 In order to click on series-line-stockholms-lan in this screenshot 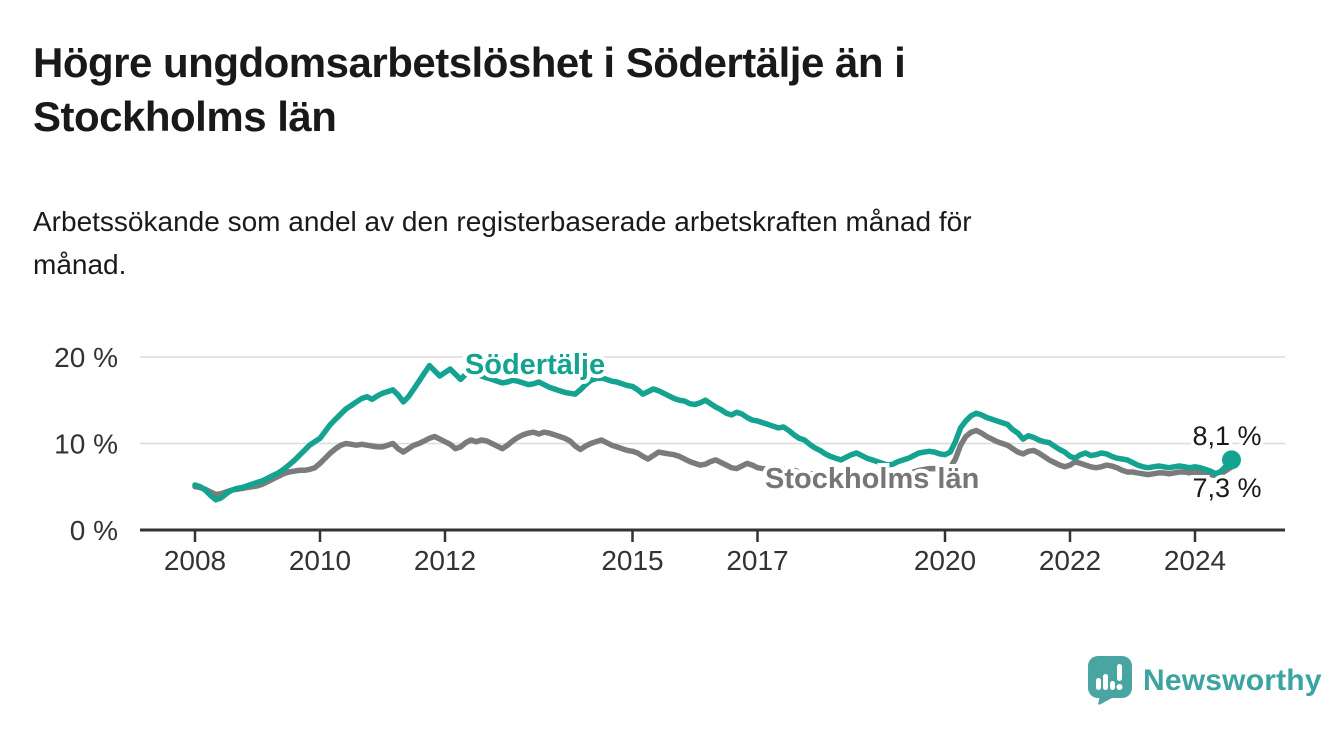, I will do `click(713, 462)`.